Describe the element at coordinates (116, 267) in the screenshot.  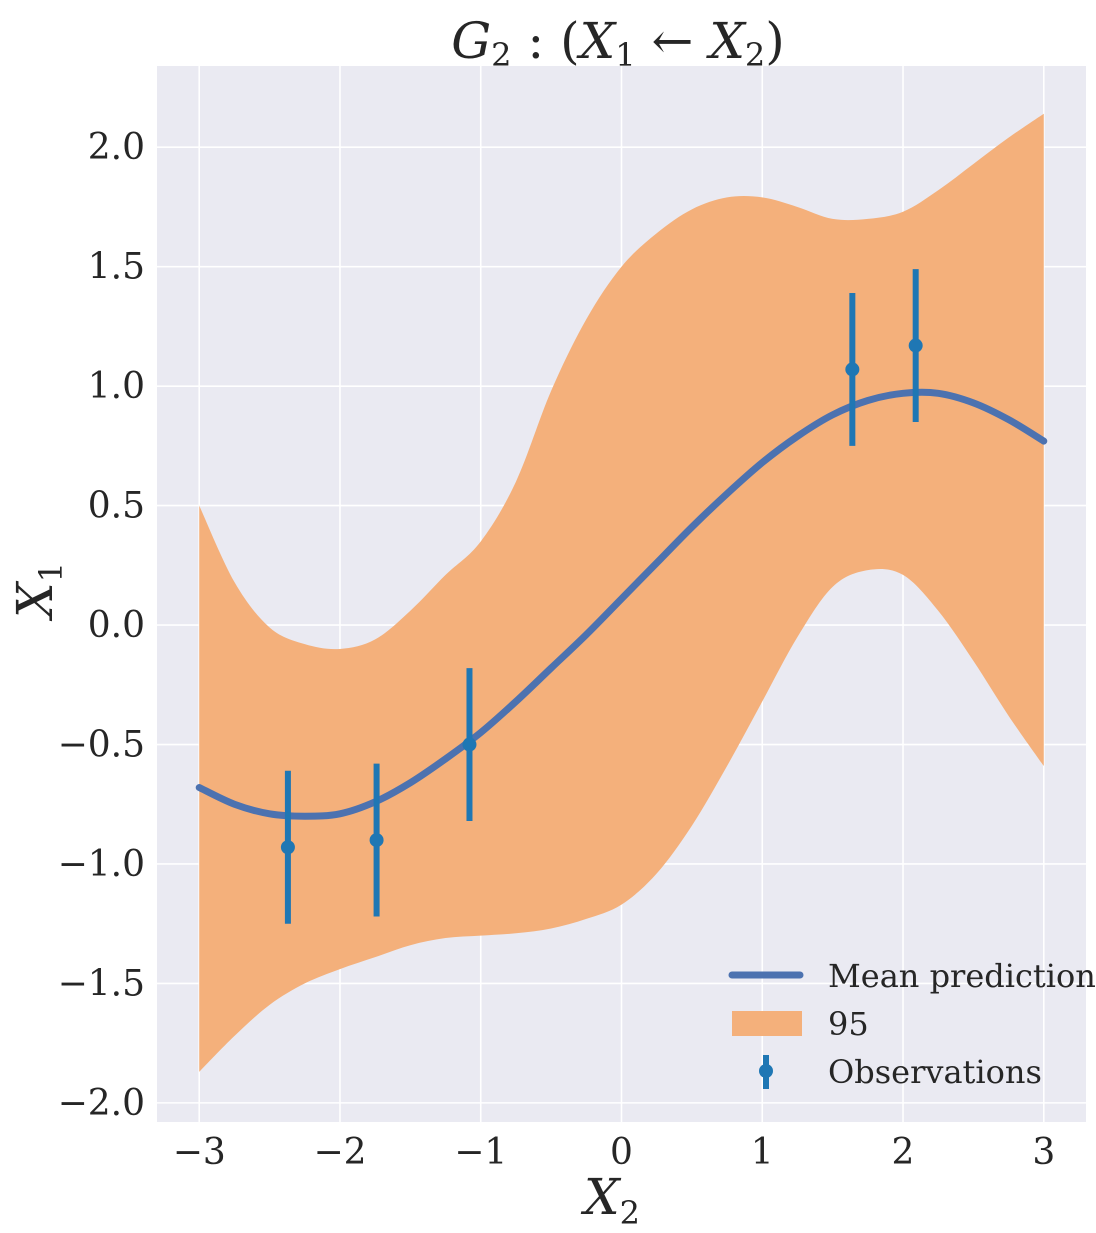
I see `y-tick-label: 1.5` at that location.